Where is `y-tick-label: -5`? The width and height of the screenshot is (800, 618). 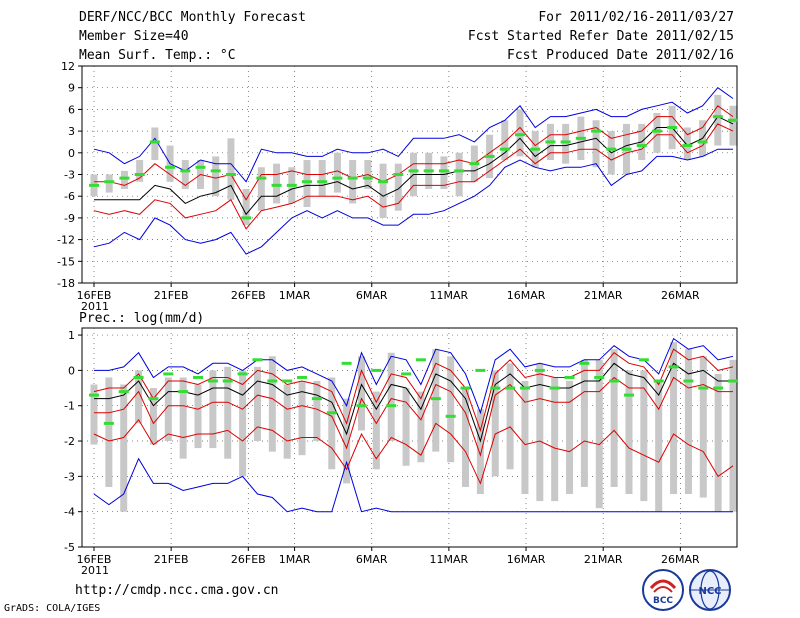
y-tick-label: -5 is located at coordinates (69, 547).